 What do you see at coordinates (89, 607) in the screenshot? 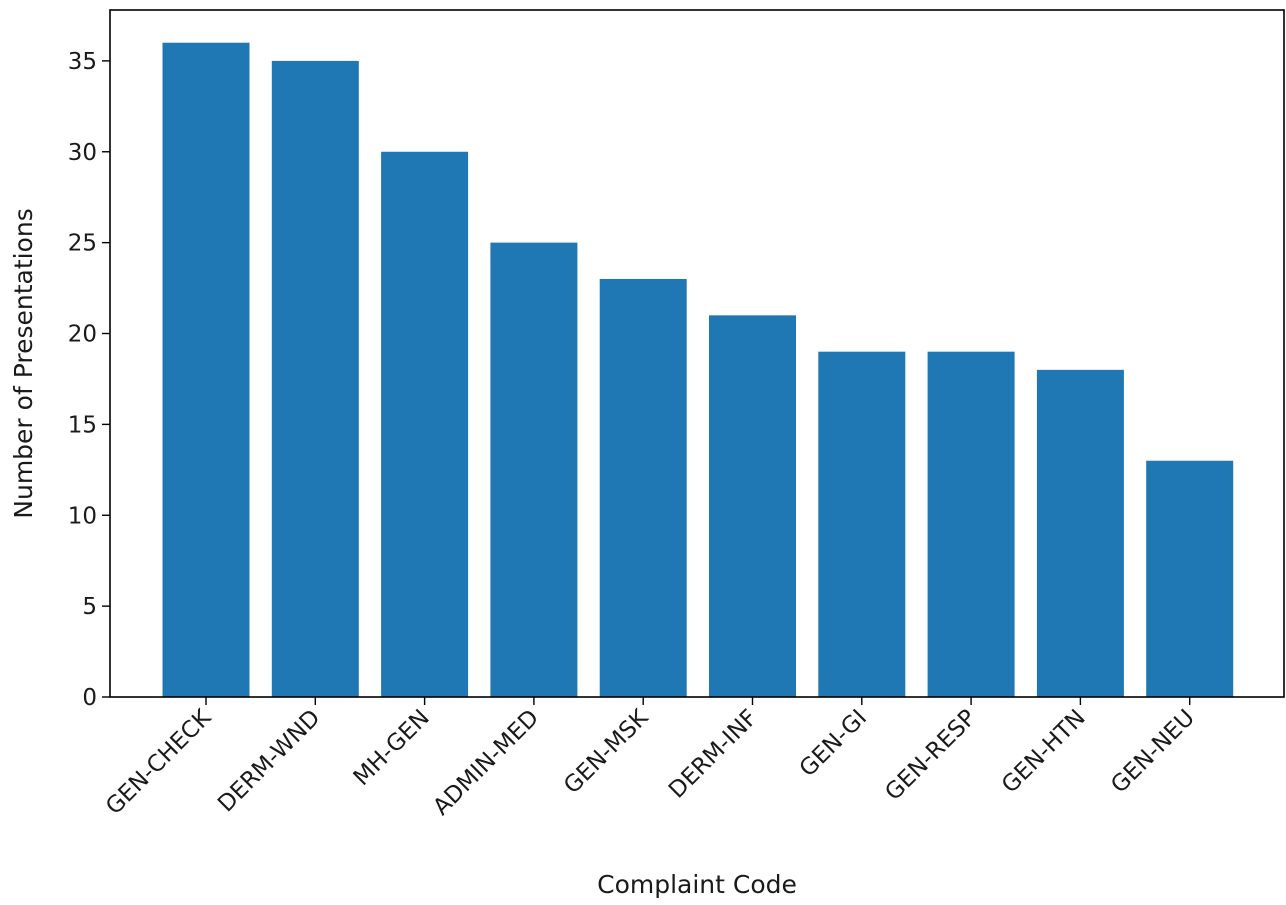
I see `y-tick-label: 5` at bounding box center [89, 607].